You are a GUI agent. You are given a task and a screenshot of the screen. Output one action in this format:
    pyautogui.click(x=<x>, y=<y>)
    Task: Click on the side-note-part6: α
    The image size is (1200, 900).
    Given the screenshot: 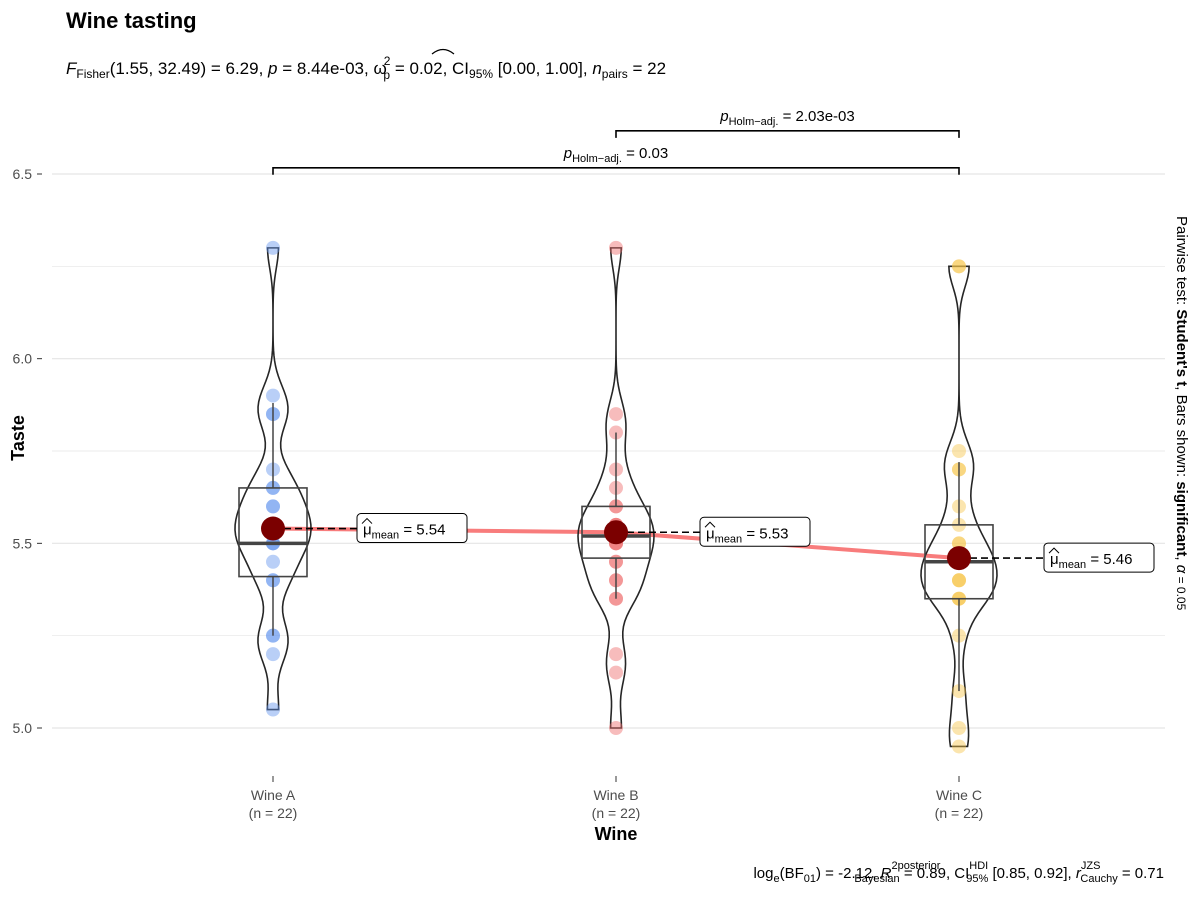 What is the action you would take?
    pyautogui.click(x=1181, y=569)
    